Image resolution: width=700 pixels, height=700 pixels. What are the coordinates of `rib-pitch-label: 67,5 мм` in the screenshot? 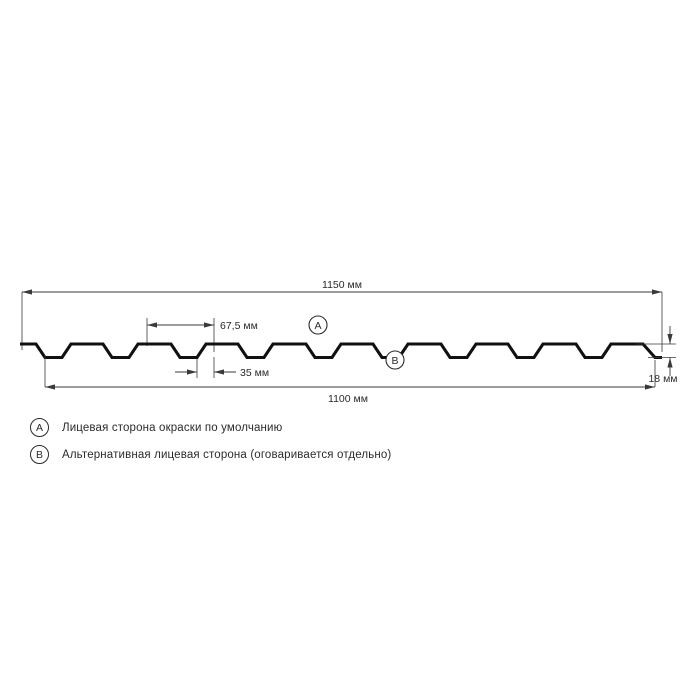 It's located at (239, 326).